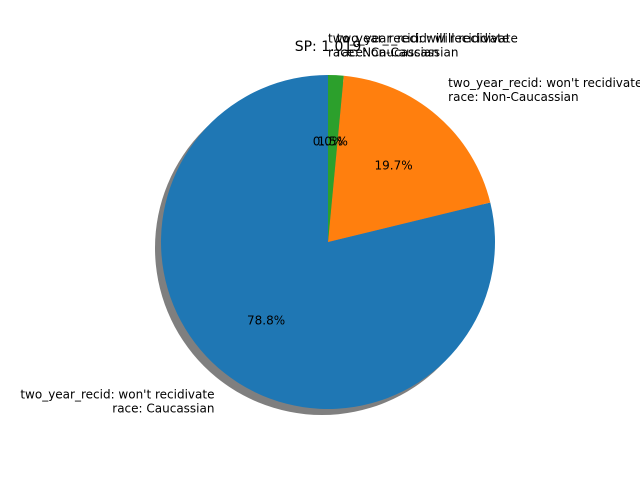  What do you see at coordinates (328, 47) in the screenshot?
I see `chart-title: SP: 1.019` at bounding box center [328, 47].